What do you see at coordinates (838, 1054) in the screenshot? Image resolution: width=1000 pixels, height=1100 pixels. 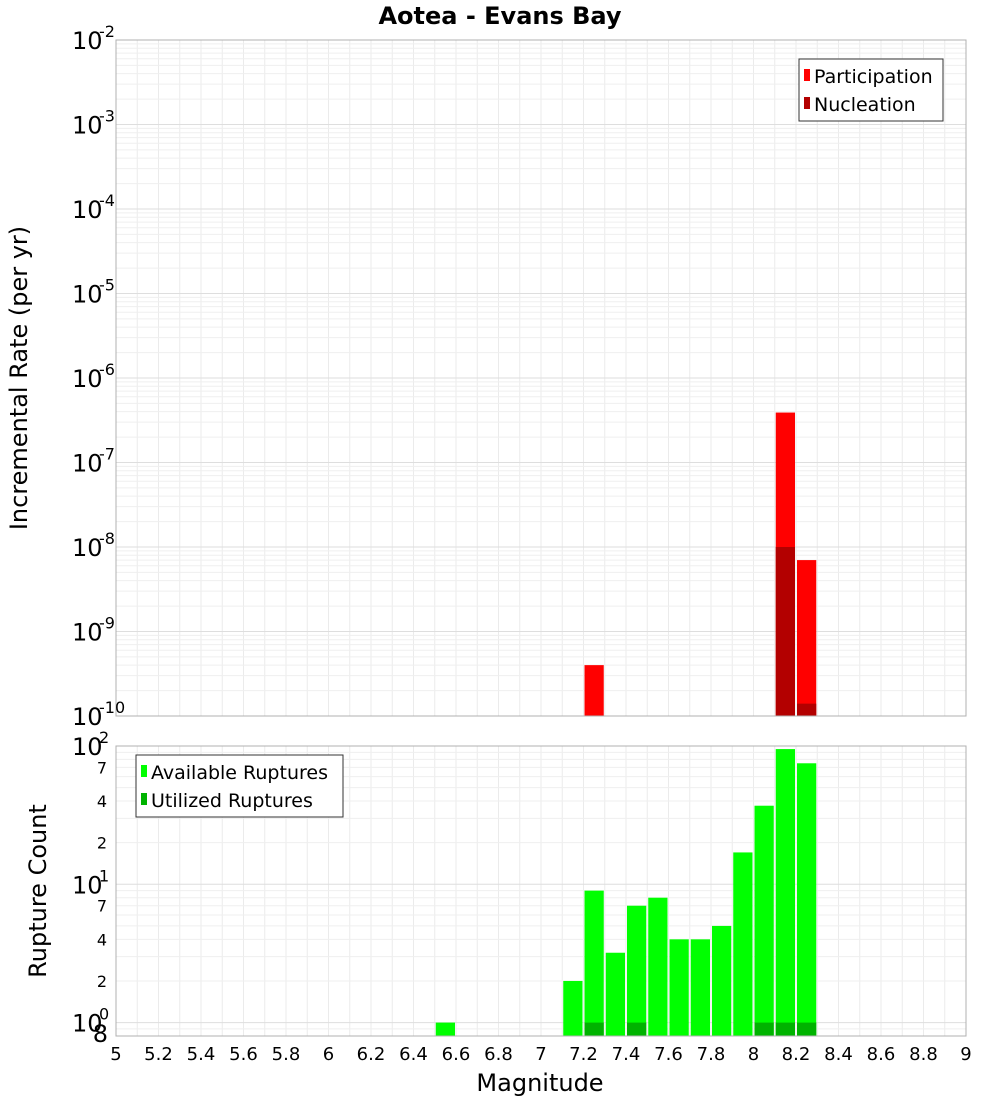 I see `x-tick-label: 8.4` at bounding box center [838, 1054].